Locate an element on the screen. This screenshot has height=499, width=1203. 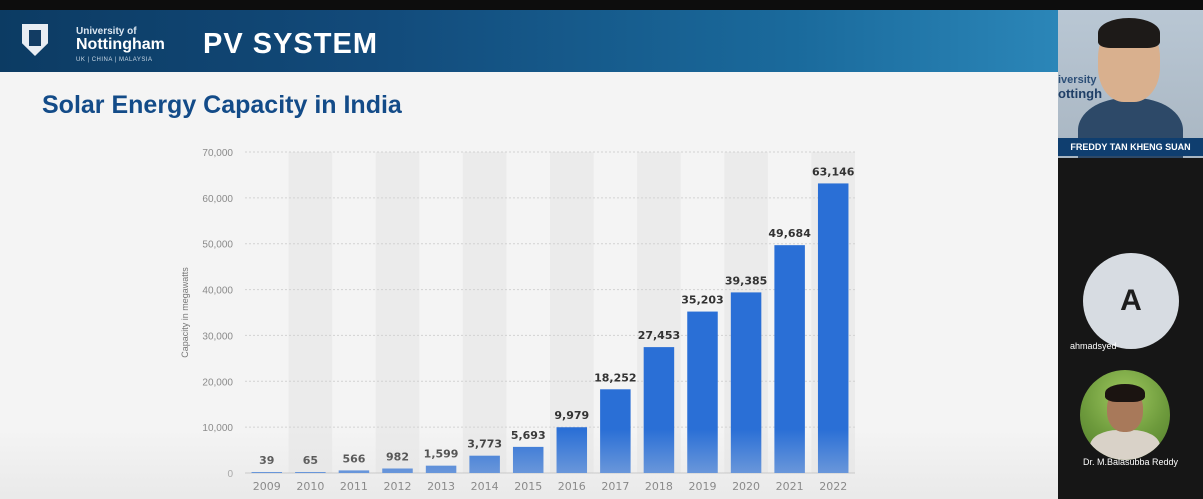
y-tick-label: 40,000 is located at coordinates (217, 291).